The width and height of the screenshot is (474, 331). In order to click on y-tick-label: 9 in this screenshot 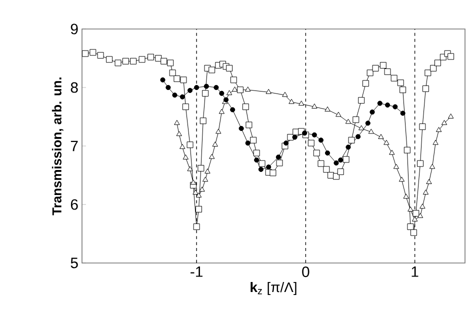, I will do `click(74, 29)`.